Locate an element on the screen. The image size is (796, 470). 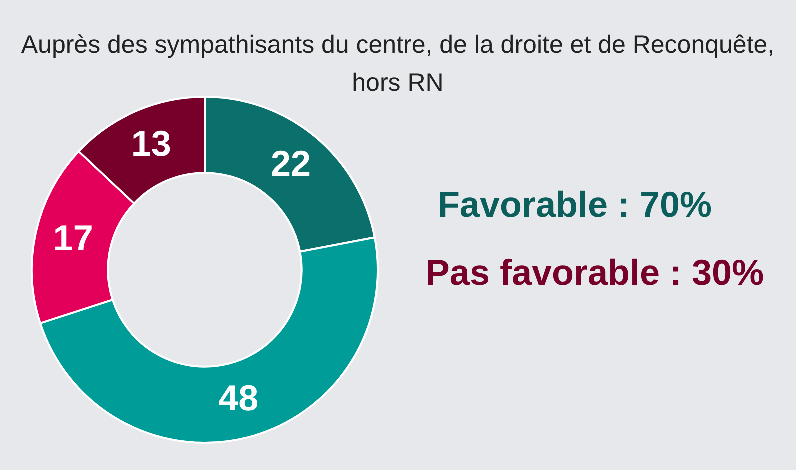
data-label: 13 is located at coordinates (151, 143).